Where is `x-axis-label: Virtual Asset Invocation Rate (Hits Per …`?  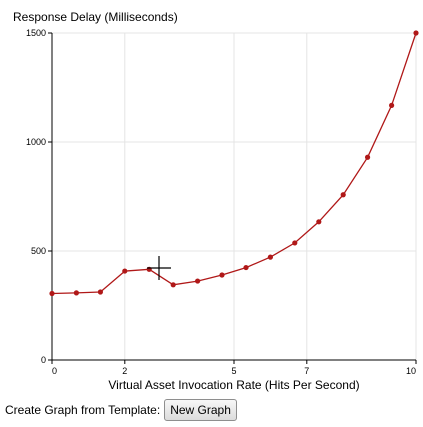 x-axis-label: Virtual Asset Invocation Rate (Hits Per … is located at coordinates (233, 385).